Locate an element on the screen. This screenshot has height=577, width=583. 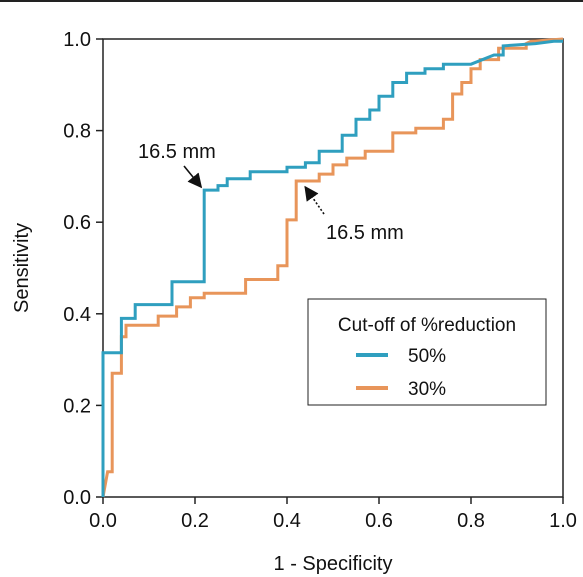
top-border-line is located at coordinates (291, 1).